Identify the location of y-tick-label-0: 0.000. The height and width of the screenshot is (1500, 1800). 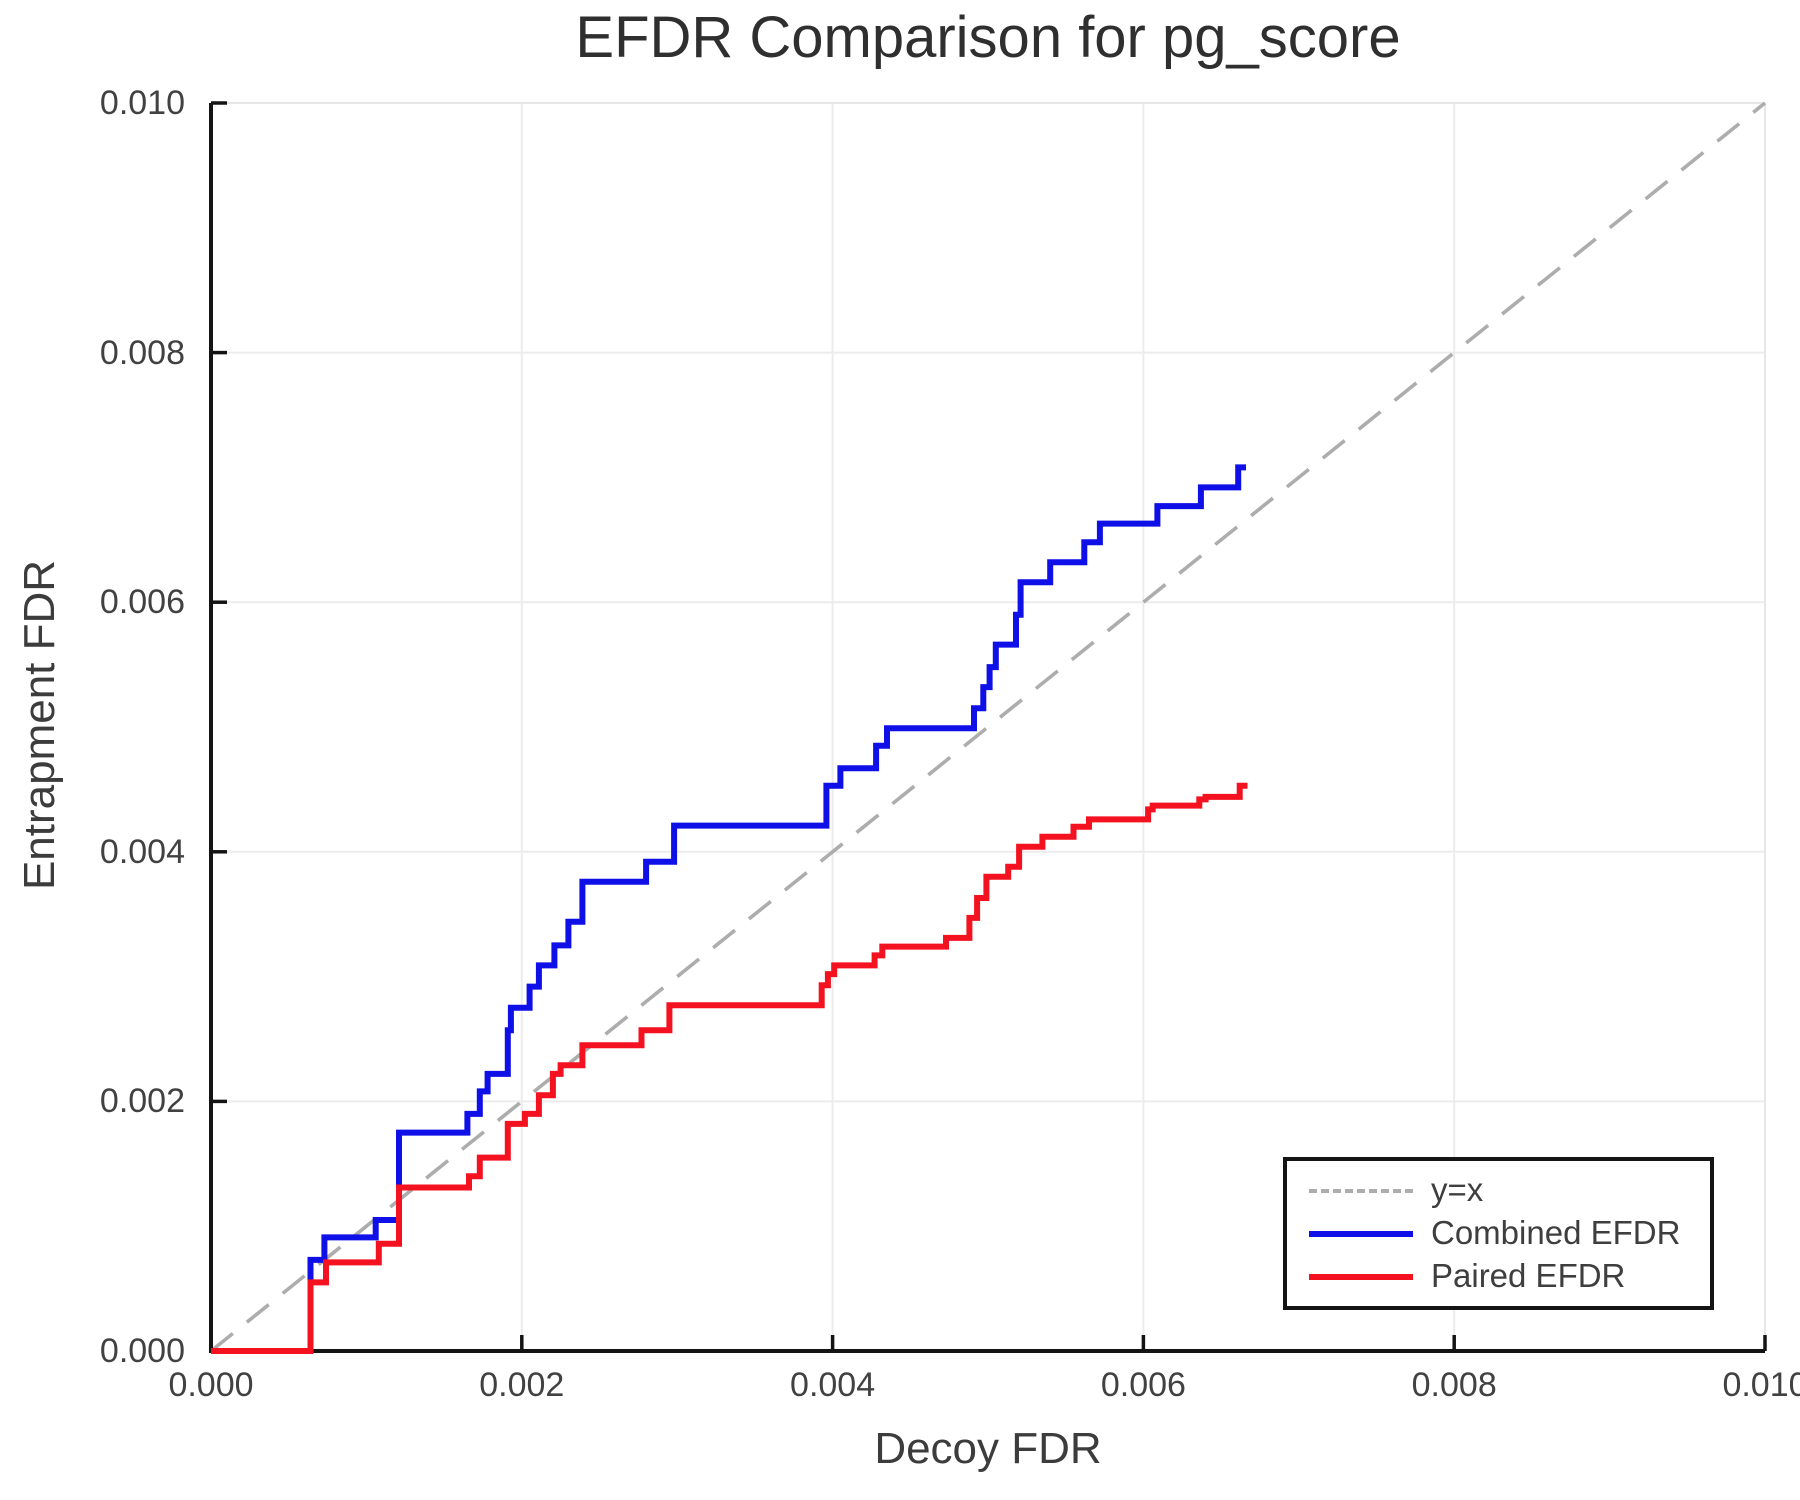
(142, 1351).